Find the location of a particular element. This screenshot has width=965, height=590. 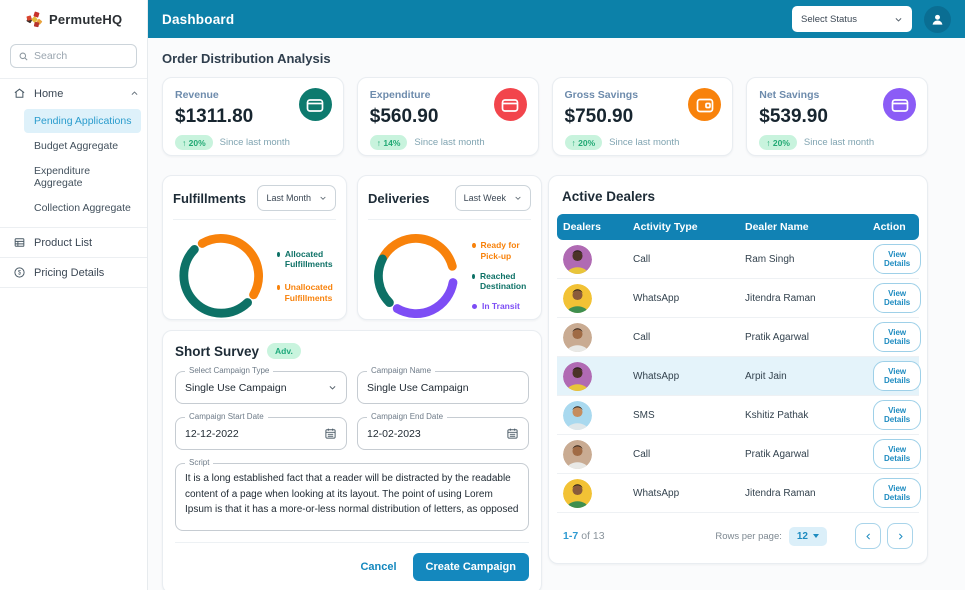

table-row: WhatsApp Arpit Jain View Details is located at coordinates (739, 376).